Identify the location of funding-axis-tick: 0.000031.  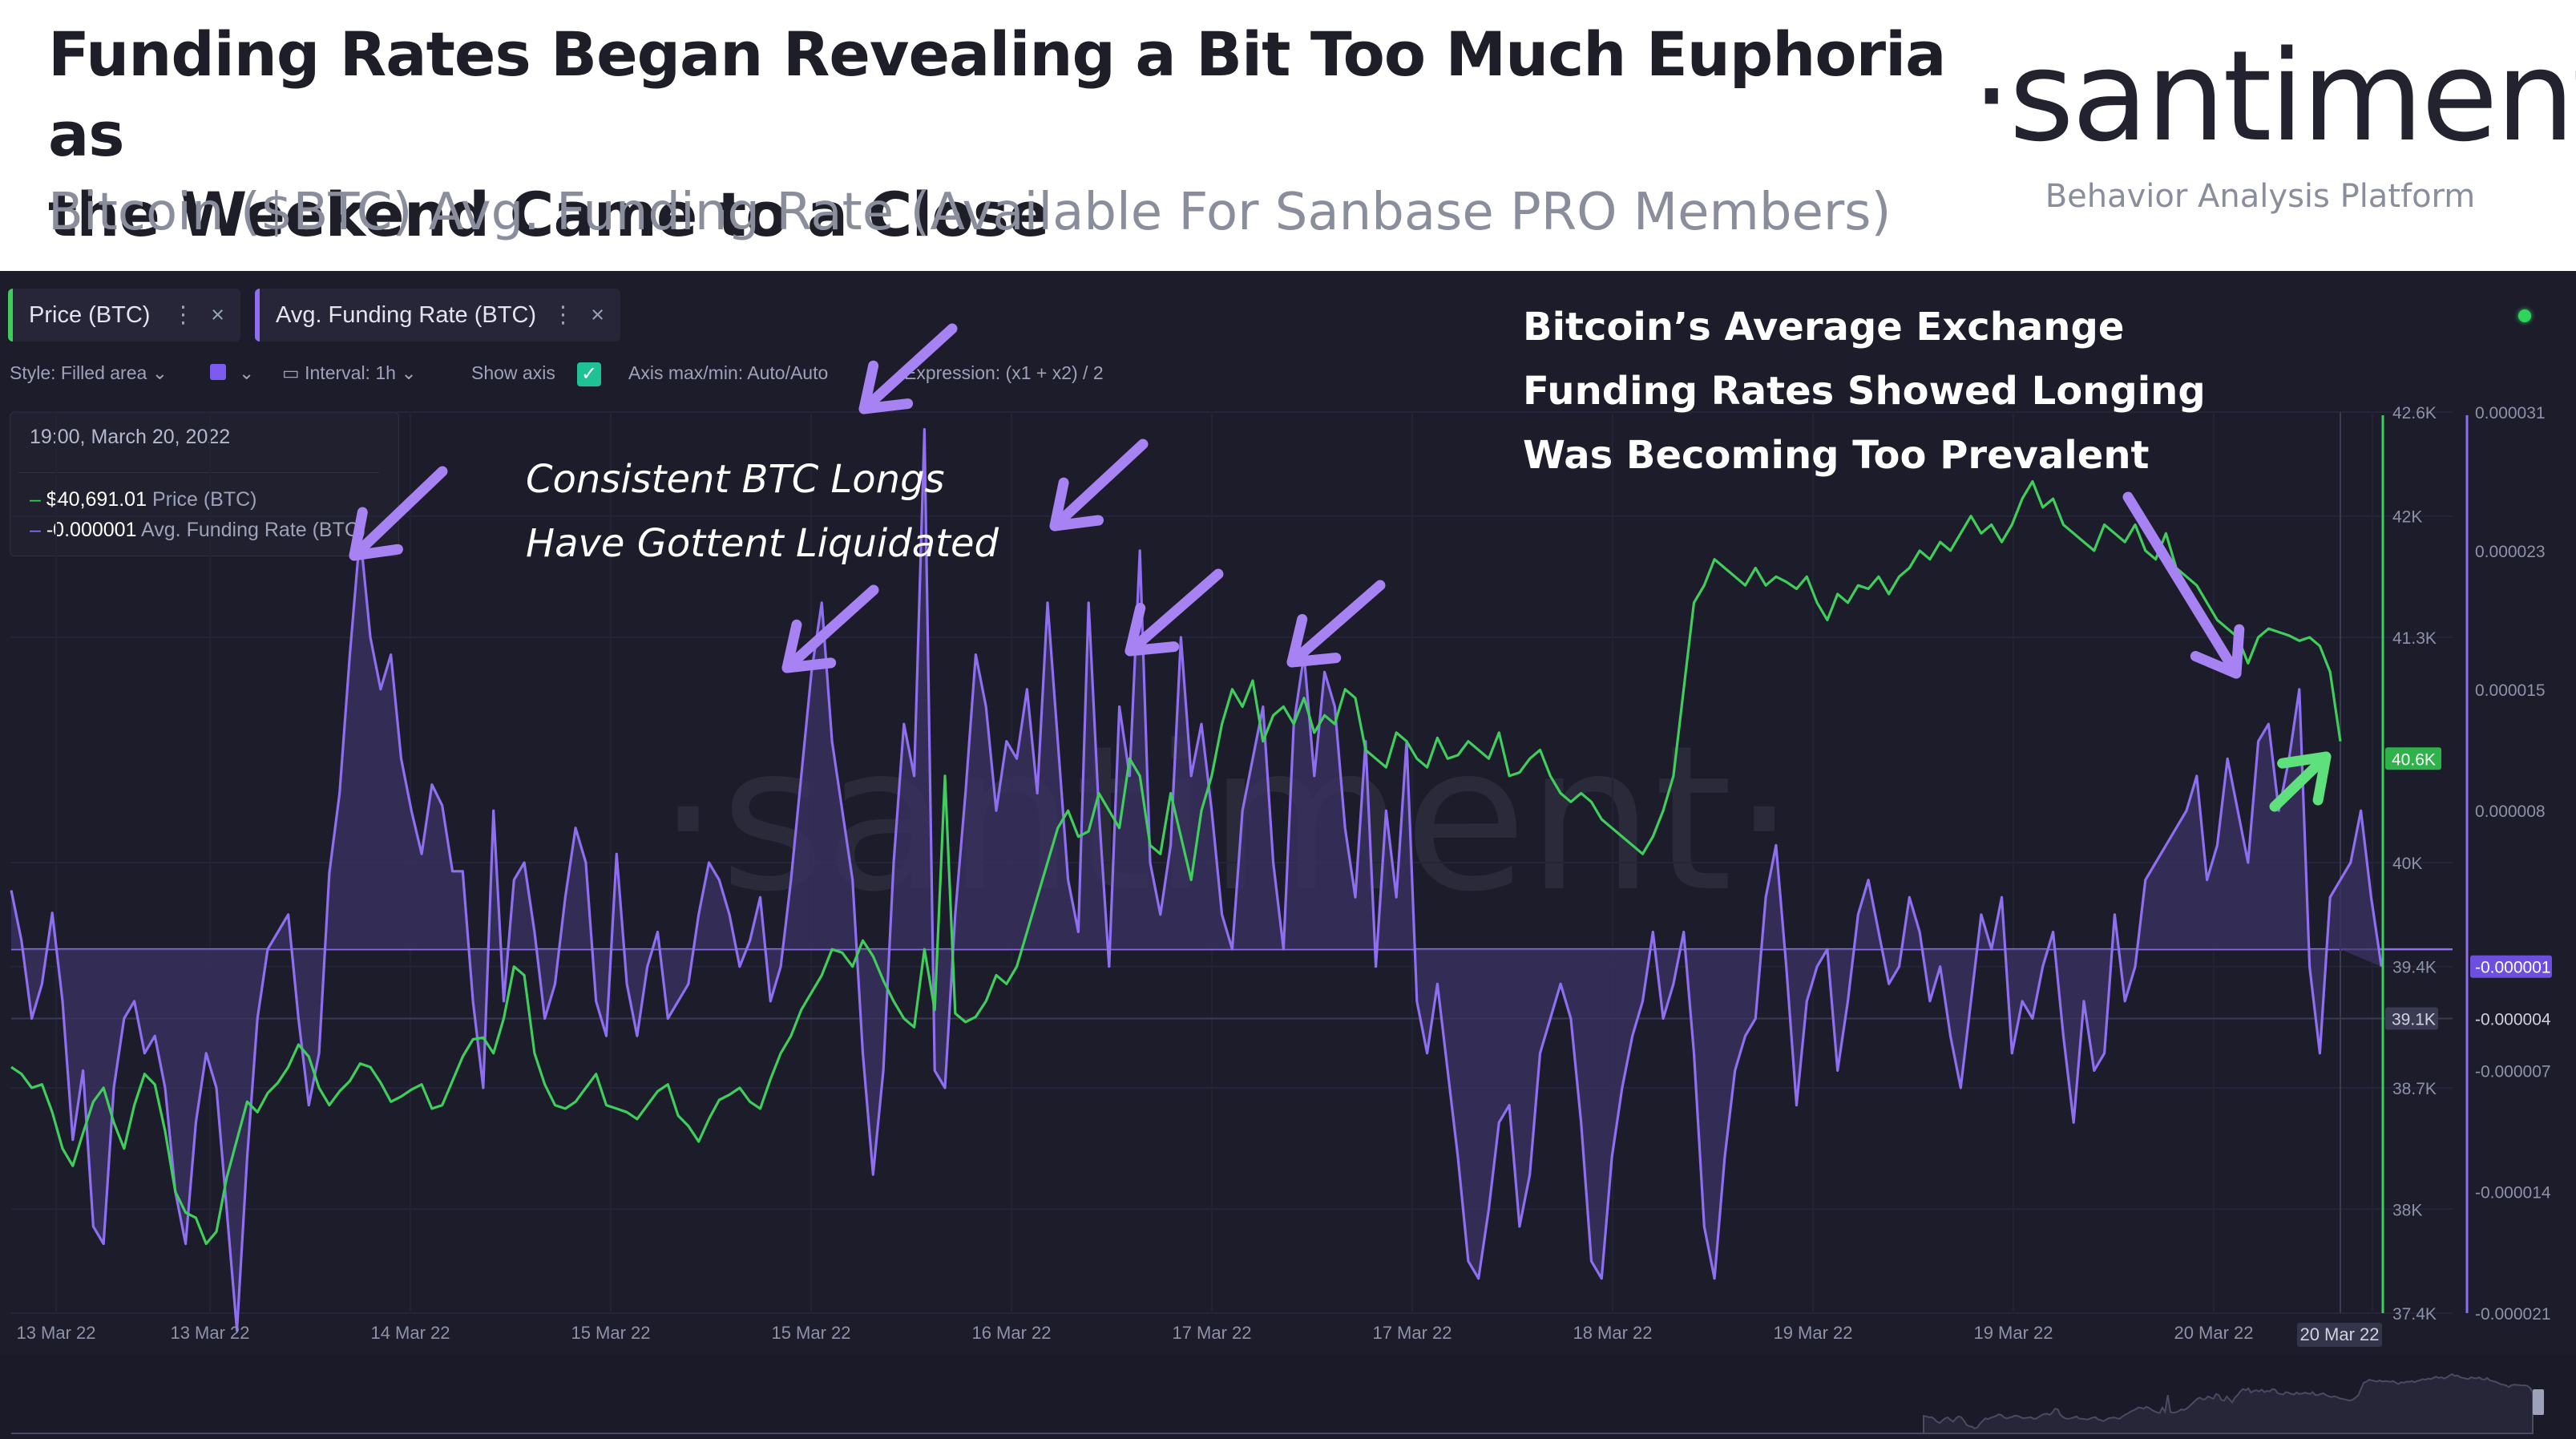
(2510, 413).